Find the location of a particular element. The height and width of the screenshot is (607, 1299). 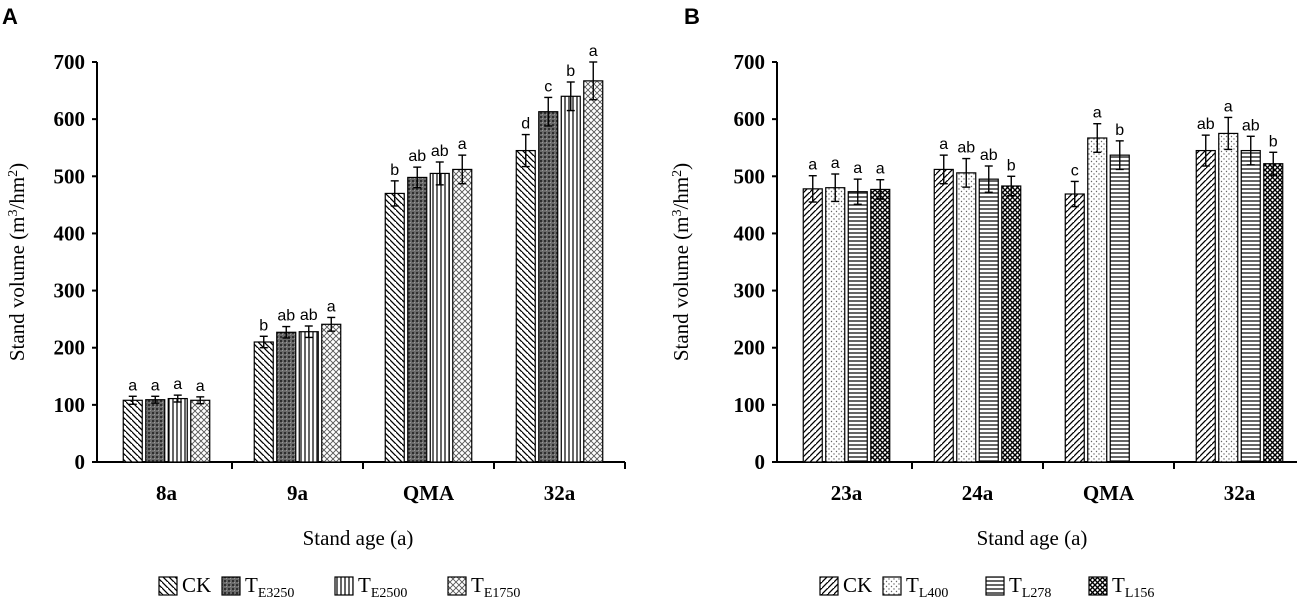

bar-tl278-23a is located at coordinates (857, 327).